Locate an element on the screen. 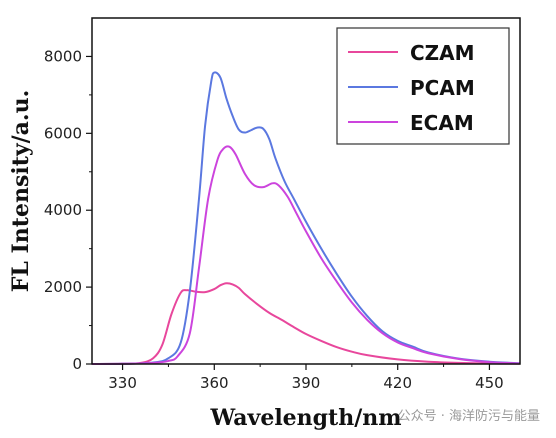  x-tick-label-450: 450 is located at coordinates (489, 383).